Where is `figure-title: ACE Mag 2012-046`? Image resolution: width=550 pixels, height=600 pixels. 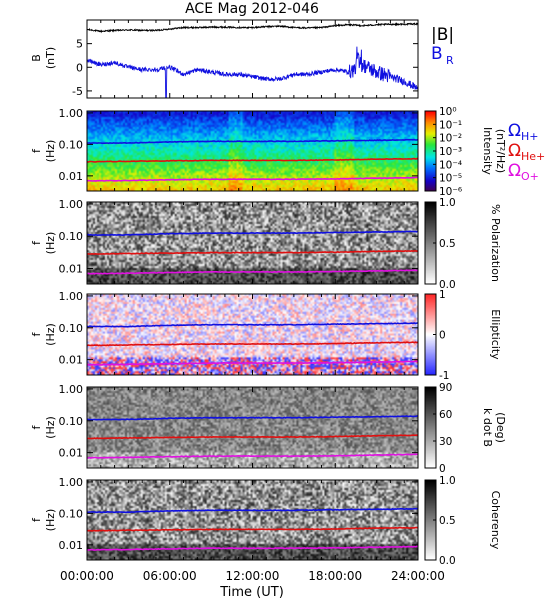
figure-title: ACE Mag 2012-046 is located at coordinates (252, 9).